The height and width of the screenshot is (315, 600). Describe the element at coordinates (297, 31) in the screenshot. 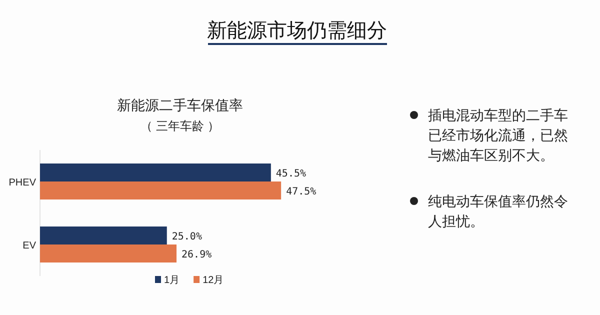

I see `heading: 新能源市场仍需细分` at that location.